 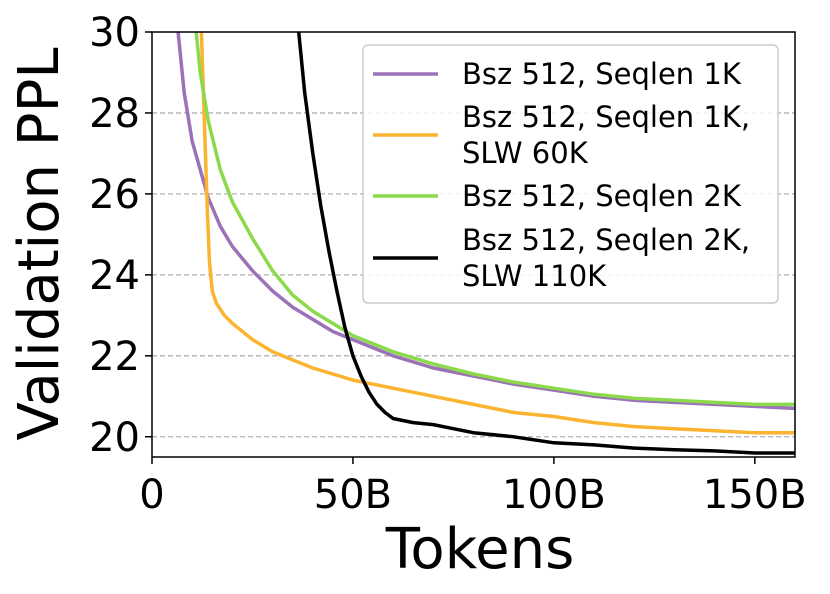 I want to click on x-axis: 0 50B 100B 150B, so click(x=473, y=487).